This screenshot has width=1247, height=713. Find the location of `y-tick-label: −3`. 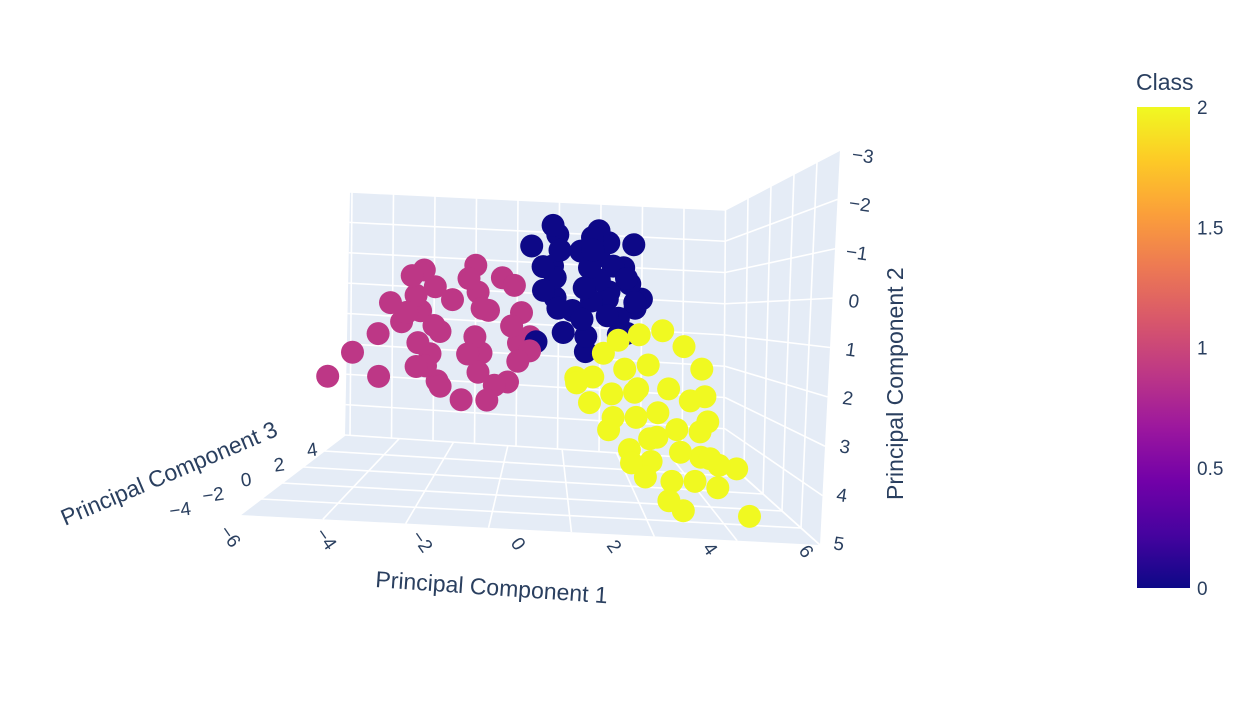

y-tick-label: −3 is located at coordinates (863, 157).